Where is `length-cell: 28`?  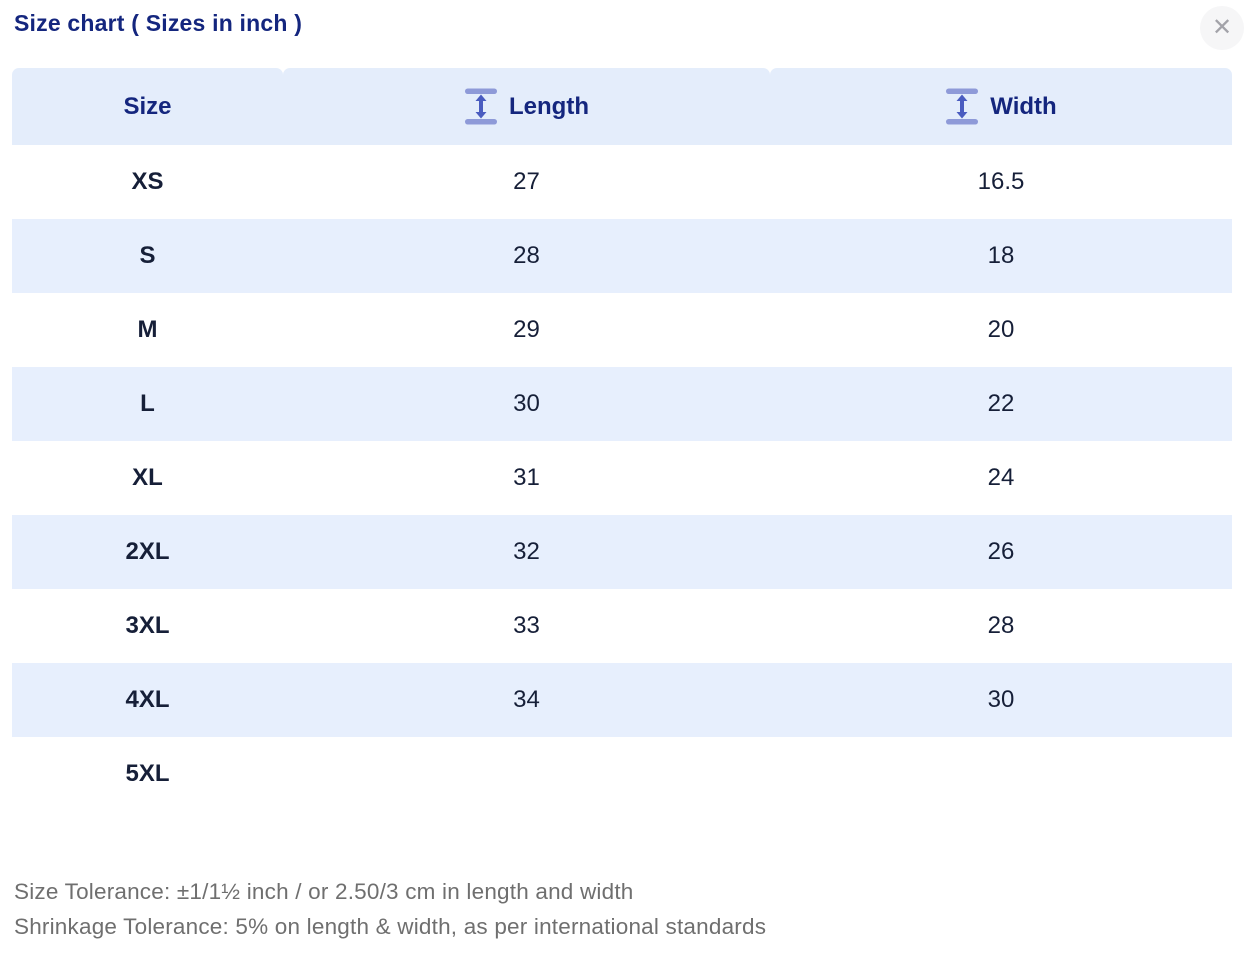
length-cell: 28 is located at coordinates (526, 255).